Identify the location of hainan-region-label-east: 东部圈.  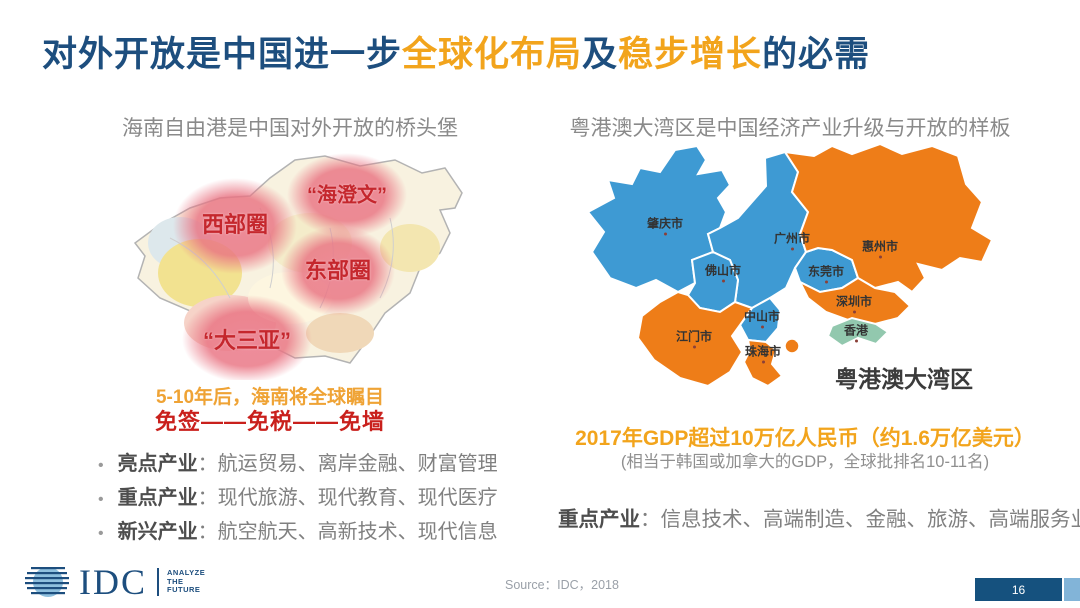
(338, 270).